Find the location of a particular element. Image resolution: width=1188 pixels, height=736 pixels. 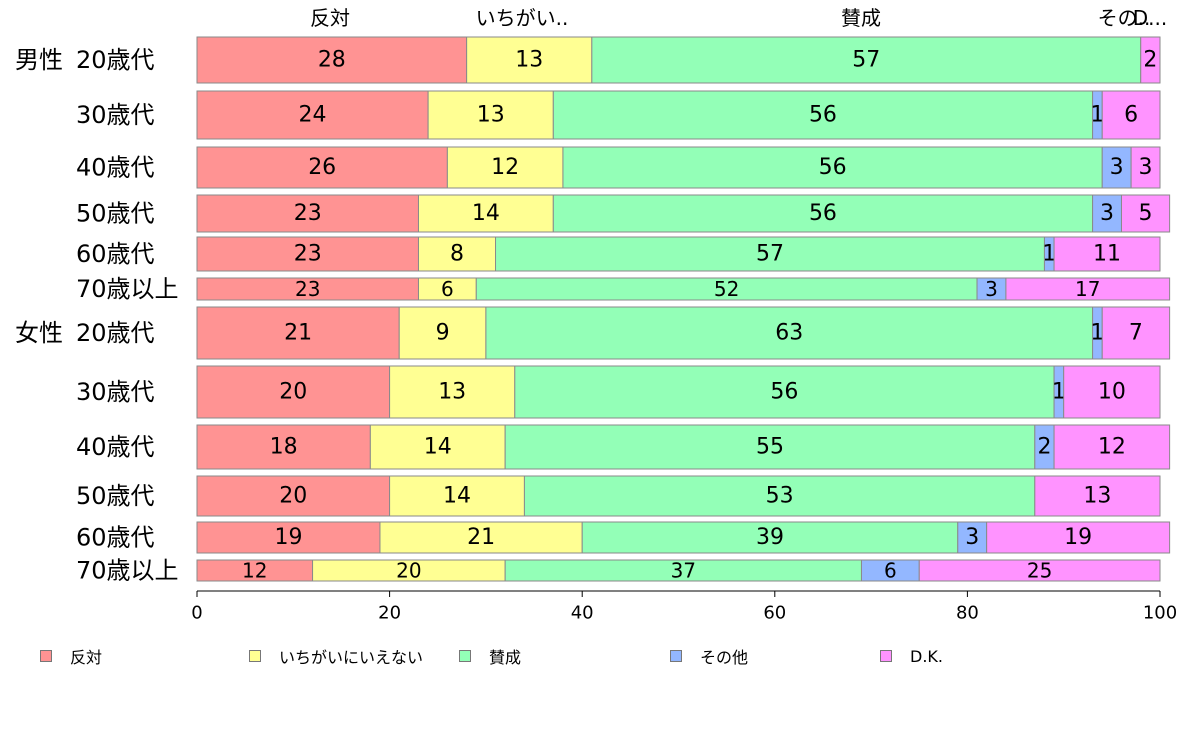

data-label: 63 is located at coordinates (789, 333).